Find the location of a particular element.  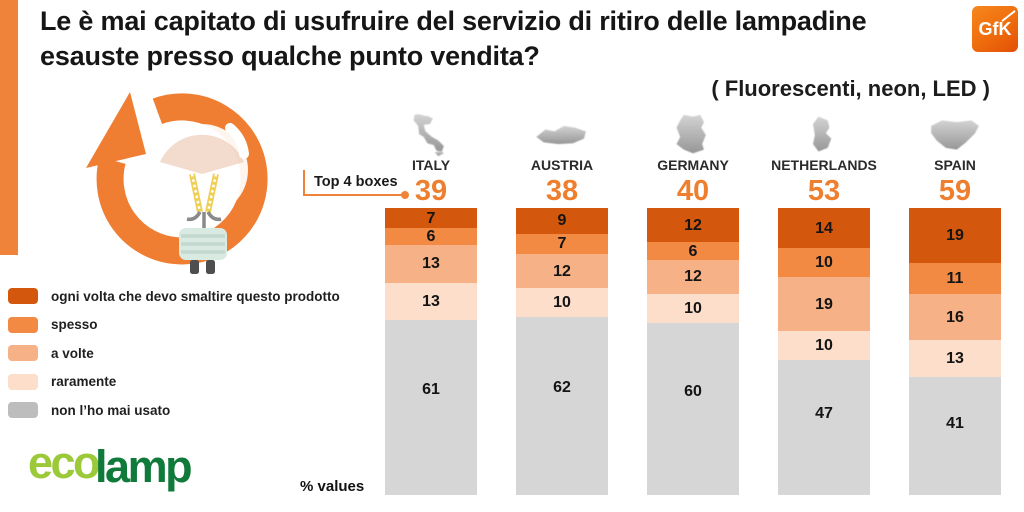

stacked-bar-germany: 12 6 12 10 60 is located at coordinates (693, 351).